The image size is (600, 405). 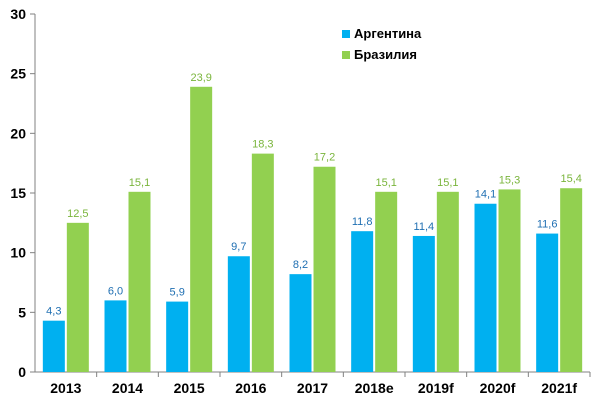 What do you see at coordinates (547, 225) in the screenshot?
I see `data-label: 11,6` at bounding box center [547, 225].